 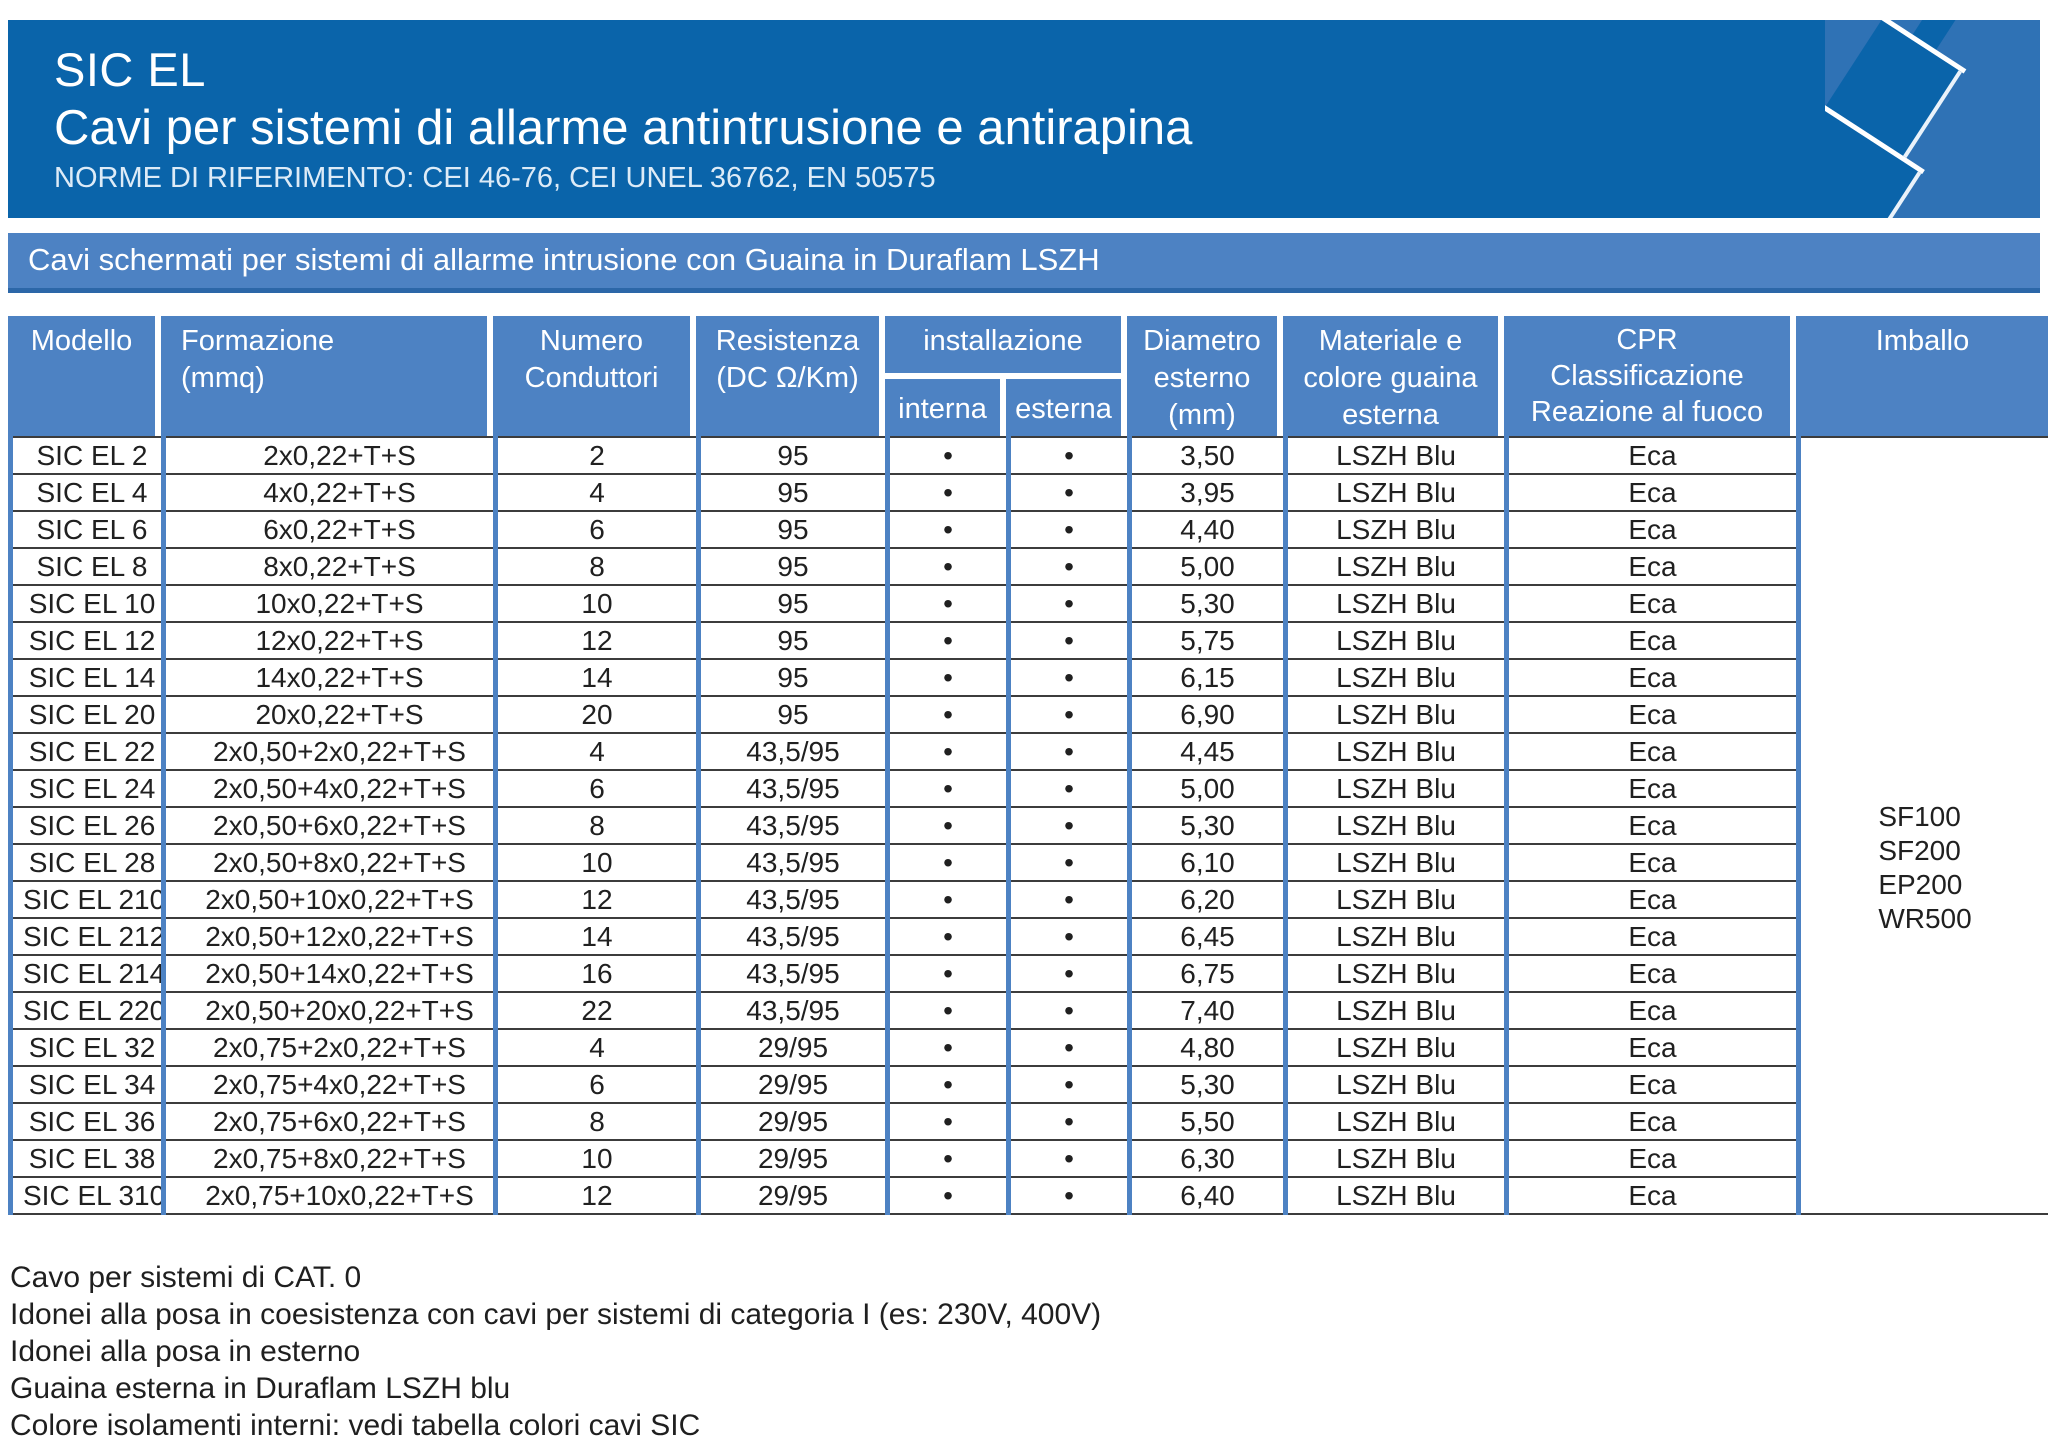 What do you see at coordinates (87, 1010) in the screenshot?
I see `cell-modello: SIC EL 220` at bounding box center [87, 1010].